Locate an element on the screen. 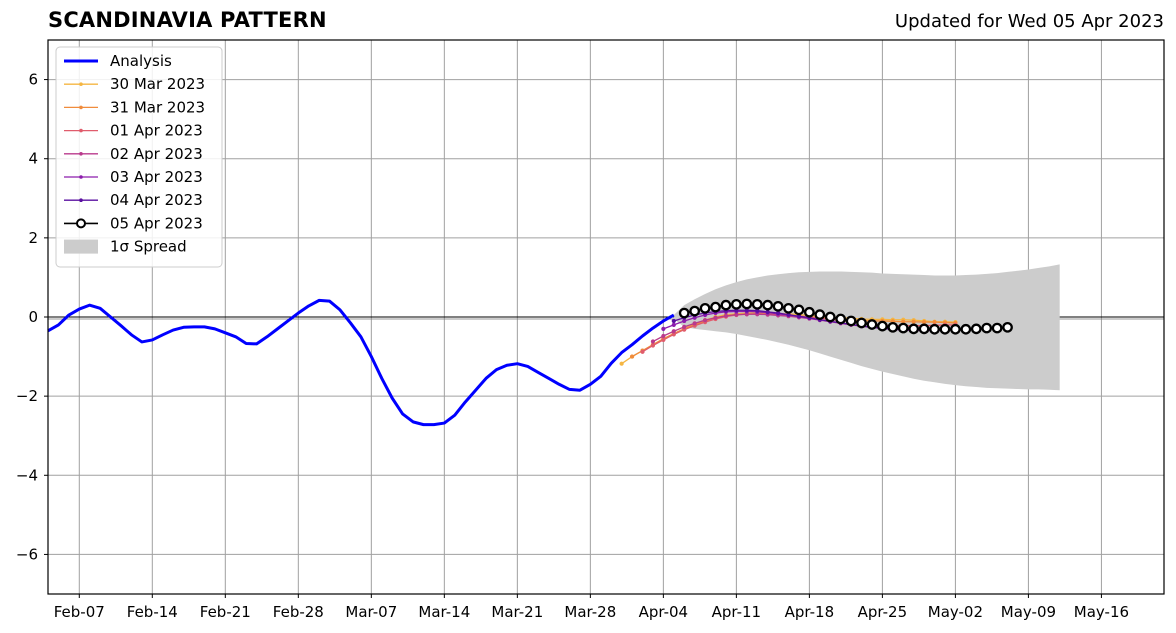  legend-label: 02 Apr 2023 is located at coordinates (156, 154).